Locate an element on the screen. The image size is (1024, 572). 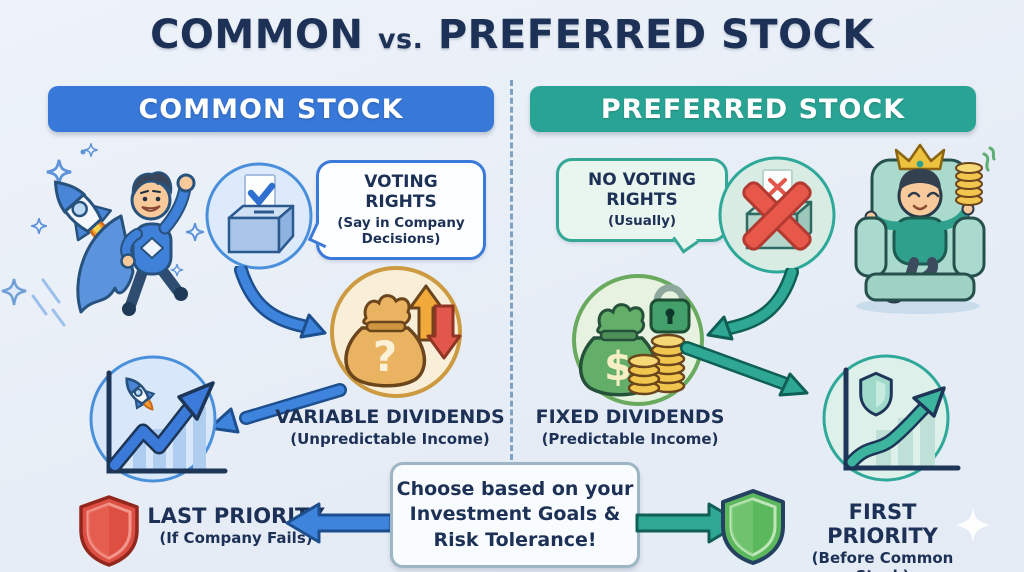
variable-dividends-subtitle: (Unpredictable Income) is located at coordinates (390, 439).